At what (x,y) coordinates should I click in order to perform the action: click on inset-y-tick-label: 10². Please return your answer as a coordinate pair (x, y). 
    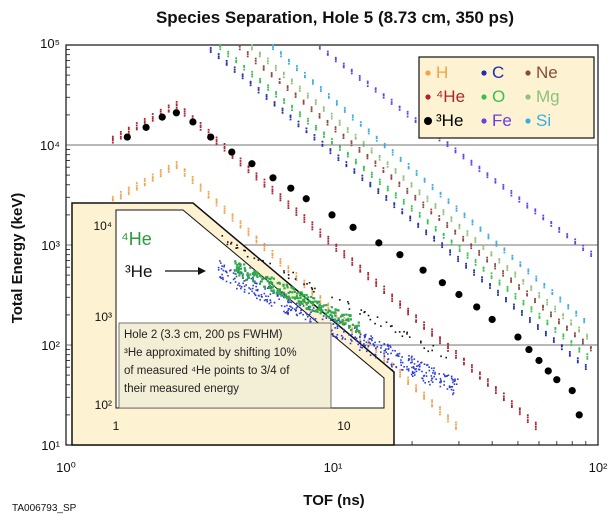
    Looking at the image, I should click on (103, 405).